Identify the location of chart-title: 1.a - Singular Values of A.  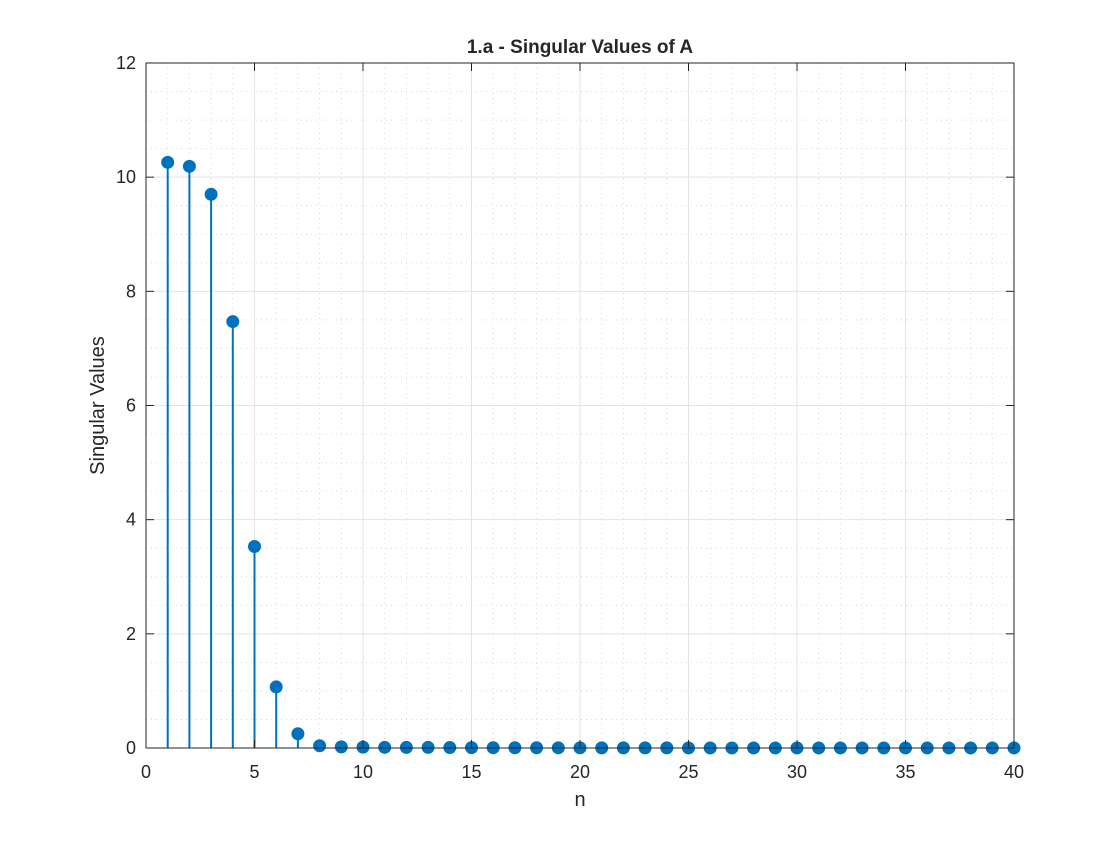
(580, 47).